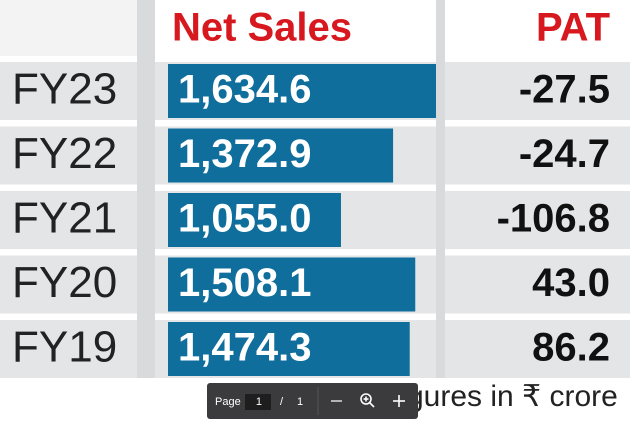 This screenshot has height=427, width=630. I want to click on value-label: 1,508.1, so click(244, 283).